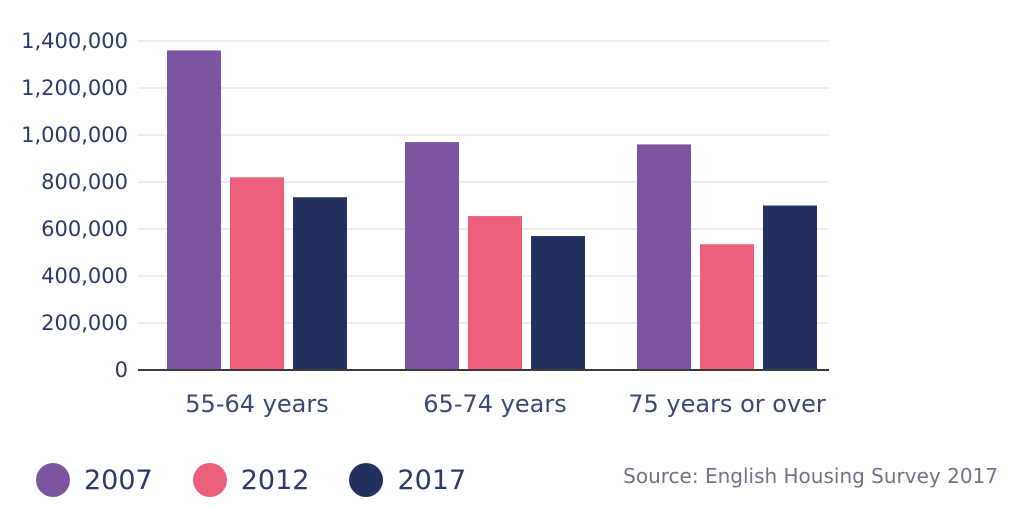  What do you see at coordinates (84, 182) in the screenshot?
I see `y-tick-label: 800,000` at bounding box center [84, 182].